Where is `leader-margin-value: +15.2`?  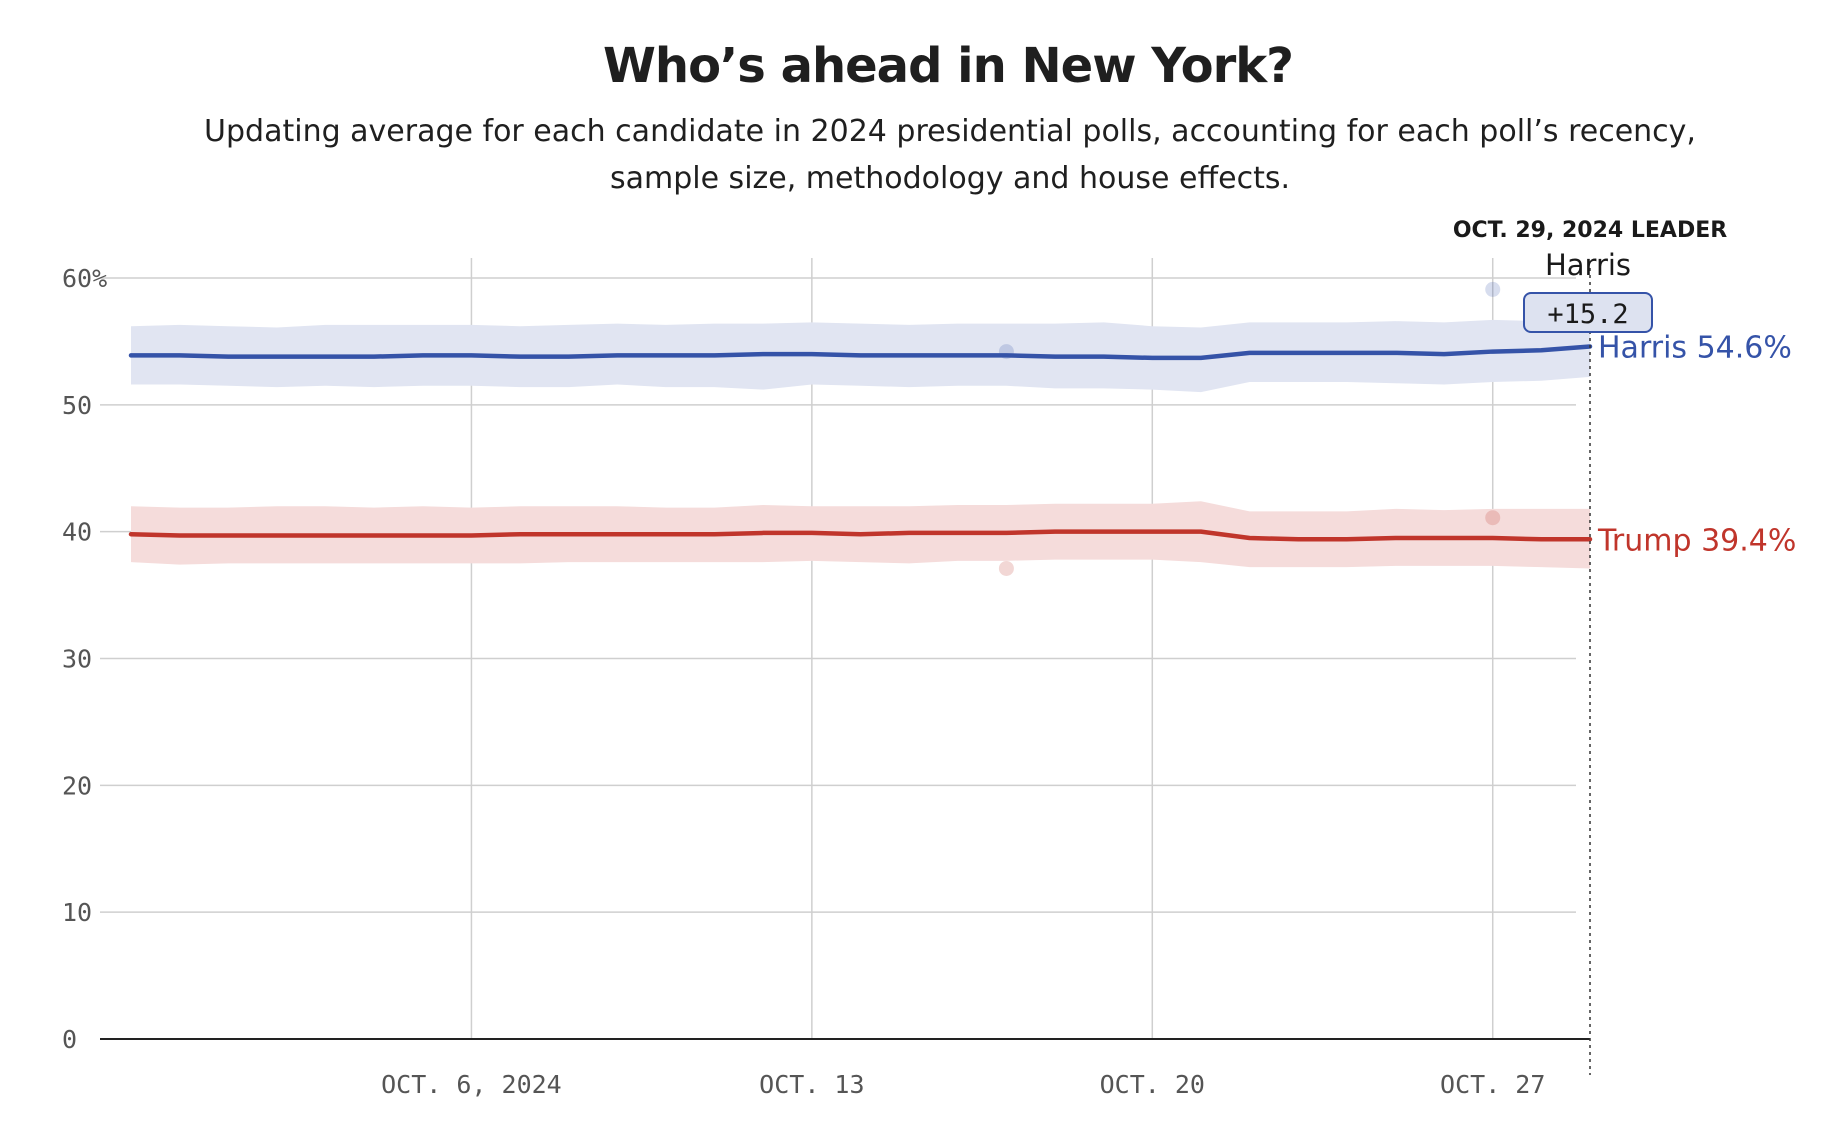 leader-margin-value: +15.2 is located at coordinates (1587, 314).